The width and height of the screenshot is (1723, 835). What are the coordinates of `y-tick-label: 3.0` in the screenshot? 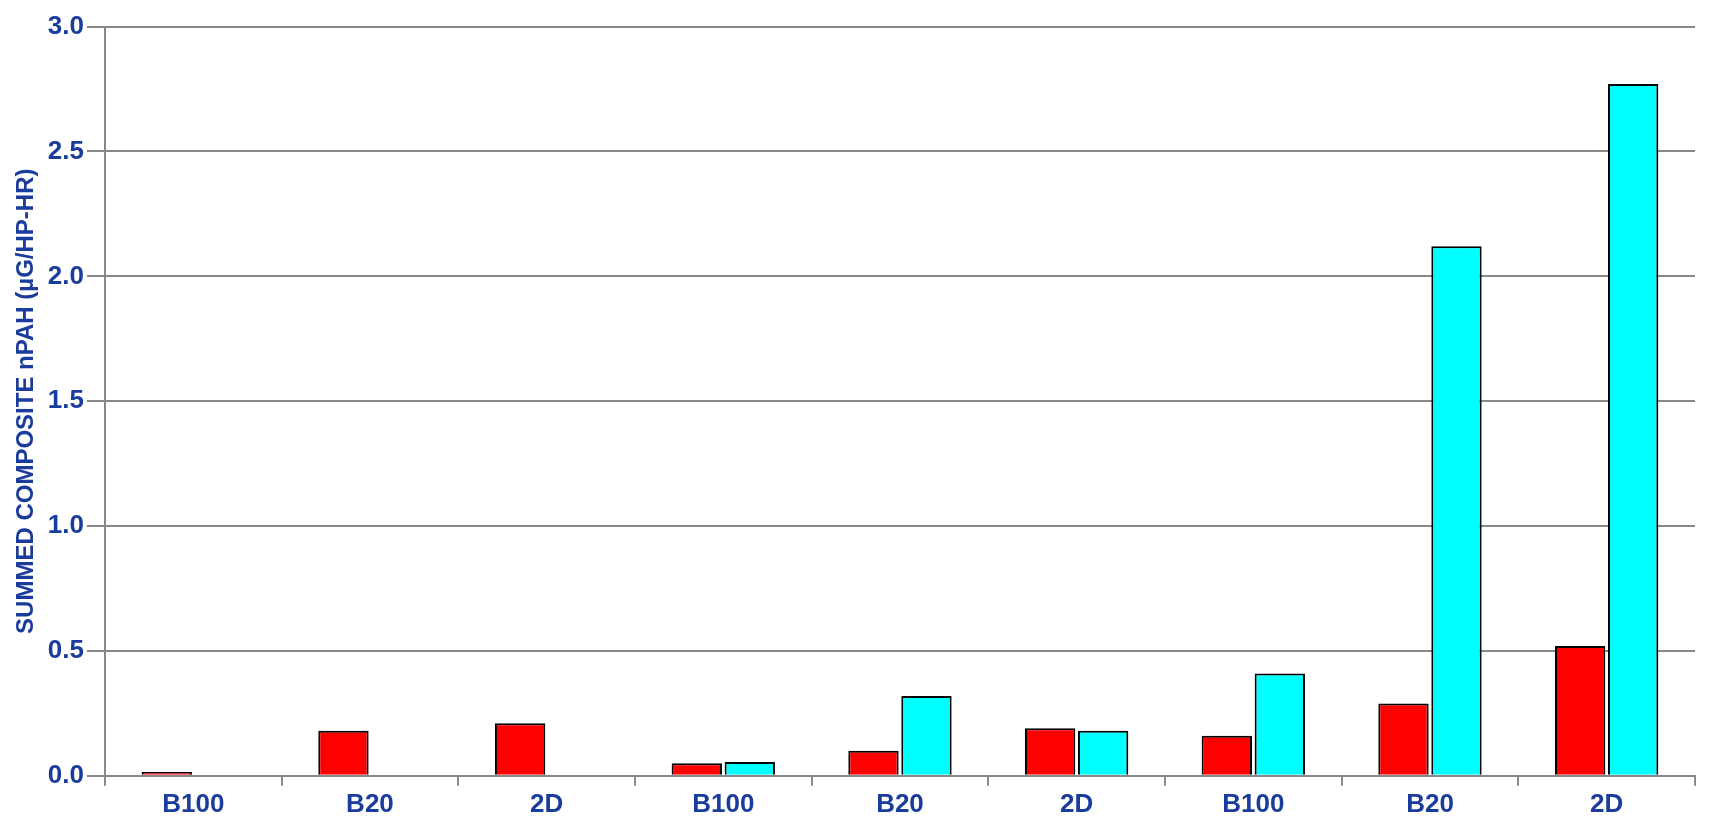 It's located at (65, 24).